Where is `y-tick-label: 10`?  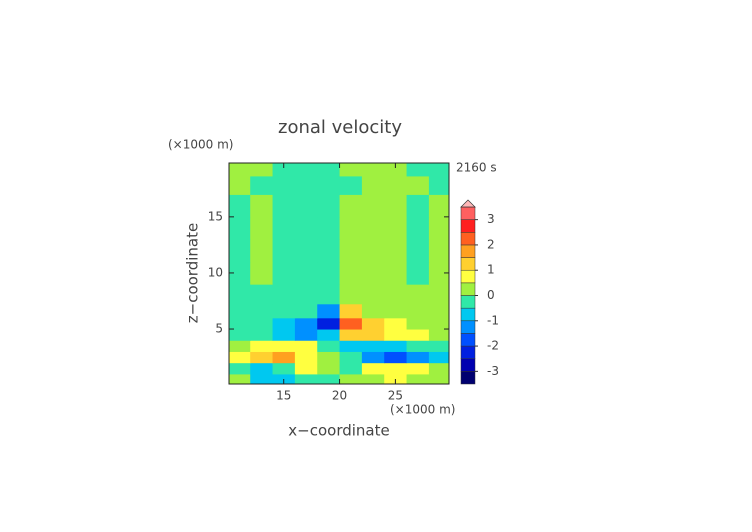 y-tick-label: 10 is located at coordinates (215, 272).